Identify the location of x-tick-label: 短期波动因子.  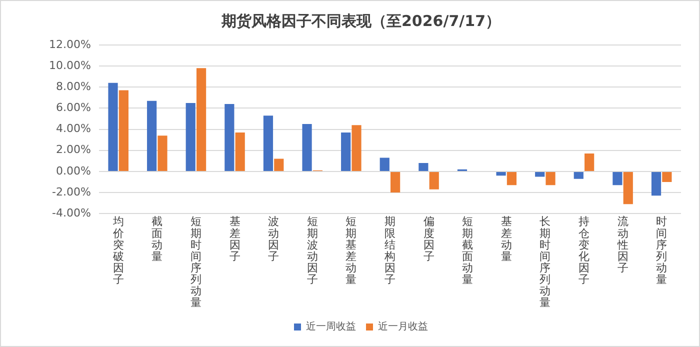
(312, 250).